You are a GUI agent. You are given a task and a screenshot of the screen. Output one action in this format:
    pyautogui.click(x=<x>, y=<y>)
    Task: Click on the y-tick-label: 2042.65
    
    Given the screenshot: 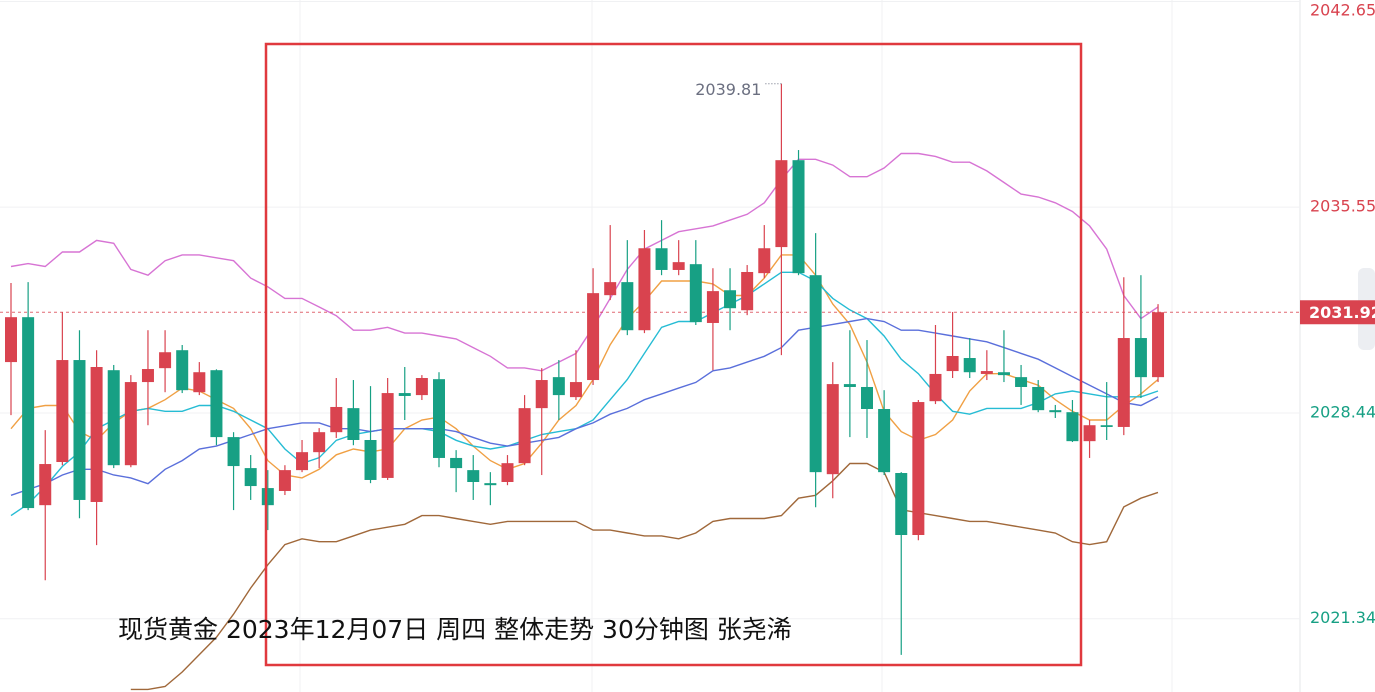 What is the action you would take?
    pyautogui.click(x=1342, y=10)
    